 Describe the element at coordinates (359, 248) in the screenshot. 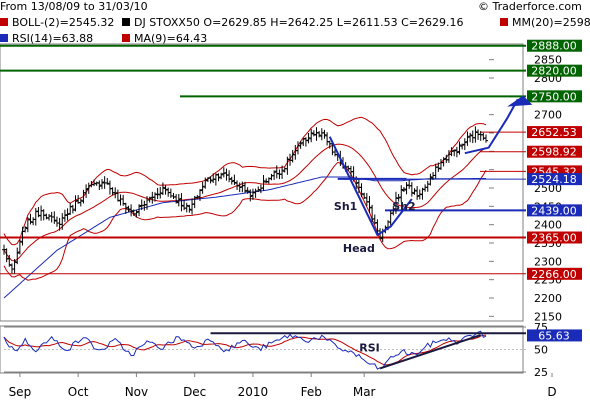

I see `annotation-label: Head` at that location.